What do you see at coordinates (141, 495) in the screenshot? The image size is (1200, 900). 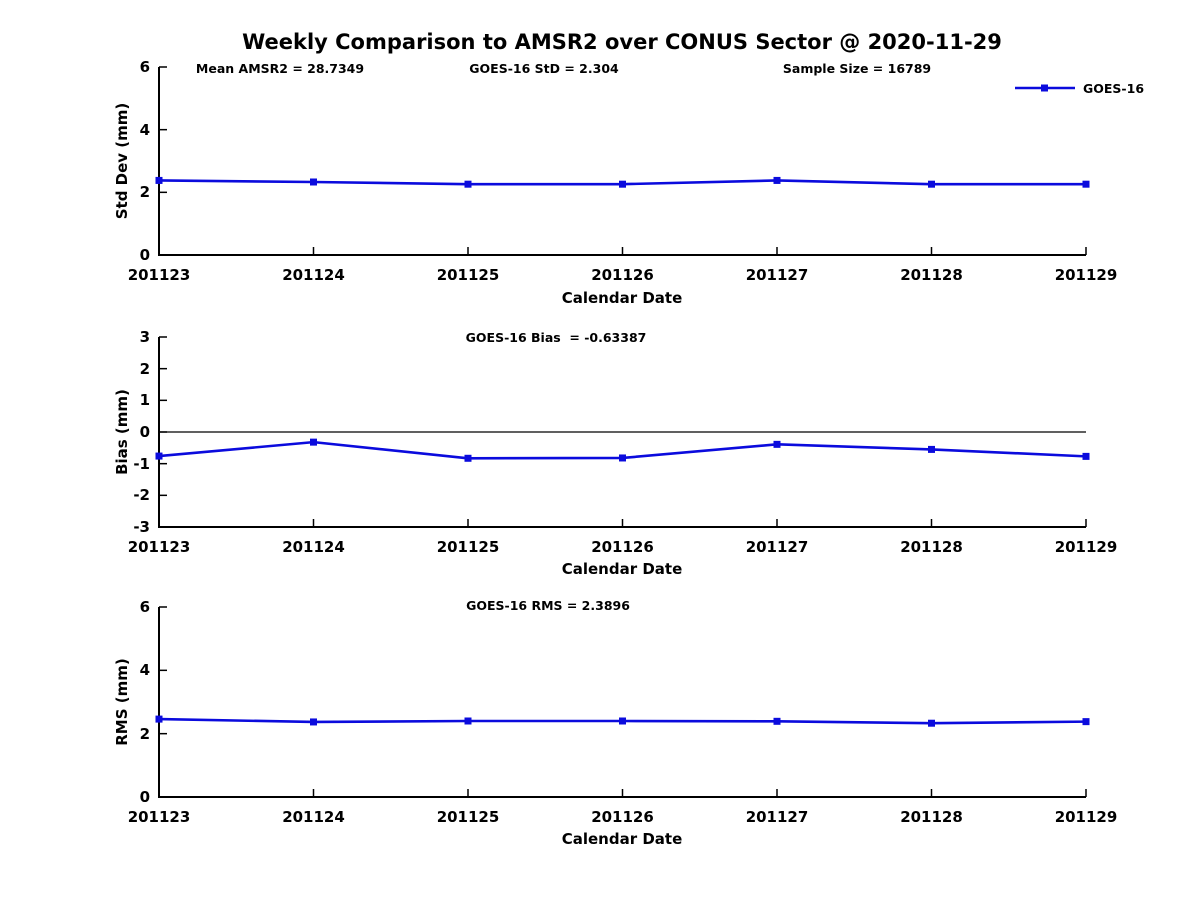 I see `y-tick-label: -2` at bounding box center [141, 495].